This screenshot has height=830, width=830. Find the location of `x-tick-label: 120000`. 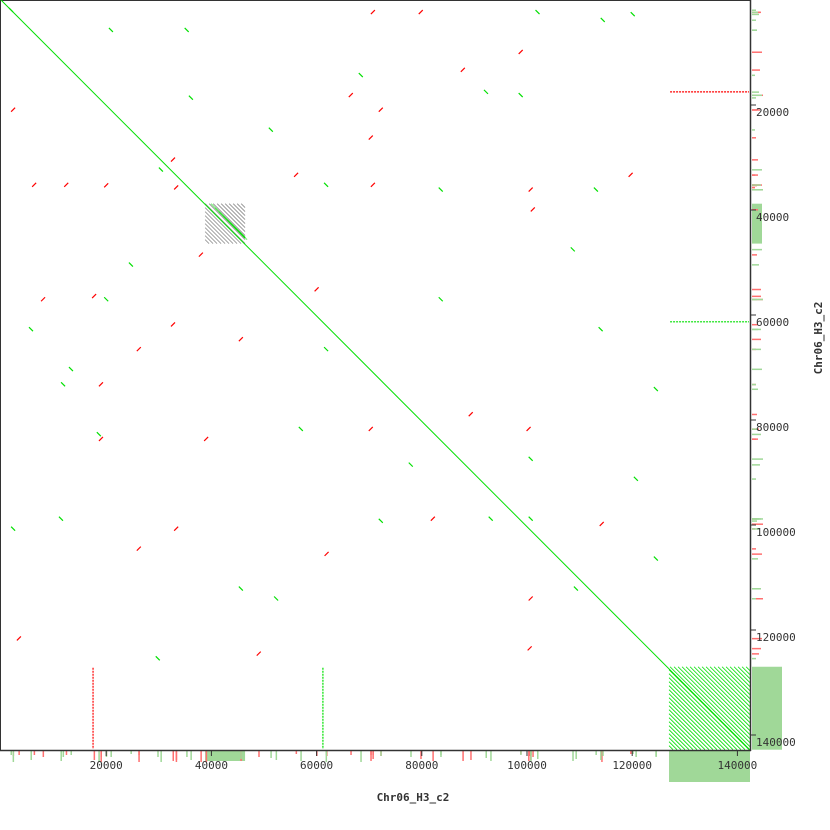

x-tick-label: 120000 is located at coordinates (632, 765).